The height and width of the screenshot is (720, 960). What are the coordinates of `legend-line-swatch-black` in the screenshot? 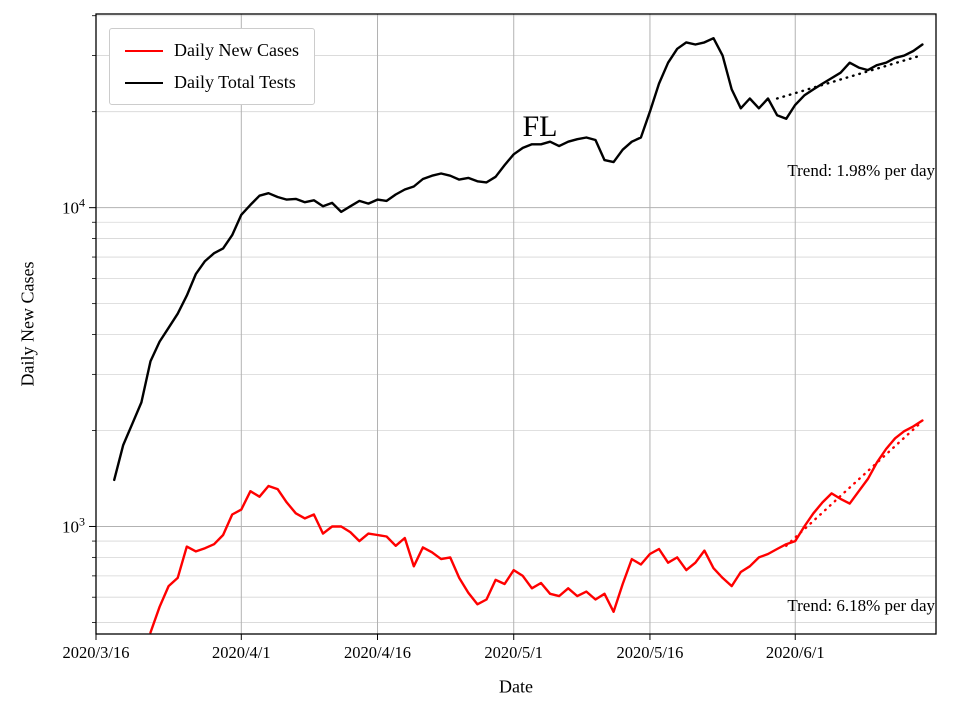 It's located at (144, 82).